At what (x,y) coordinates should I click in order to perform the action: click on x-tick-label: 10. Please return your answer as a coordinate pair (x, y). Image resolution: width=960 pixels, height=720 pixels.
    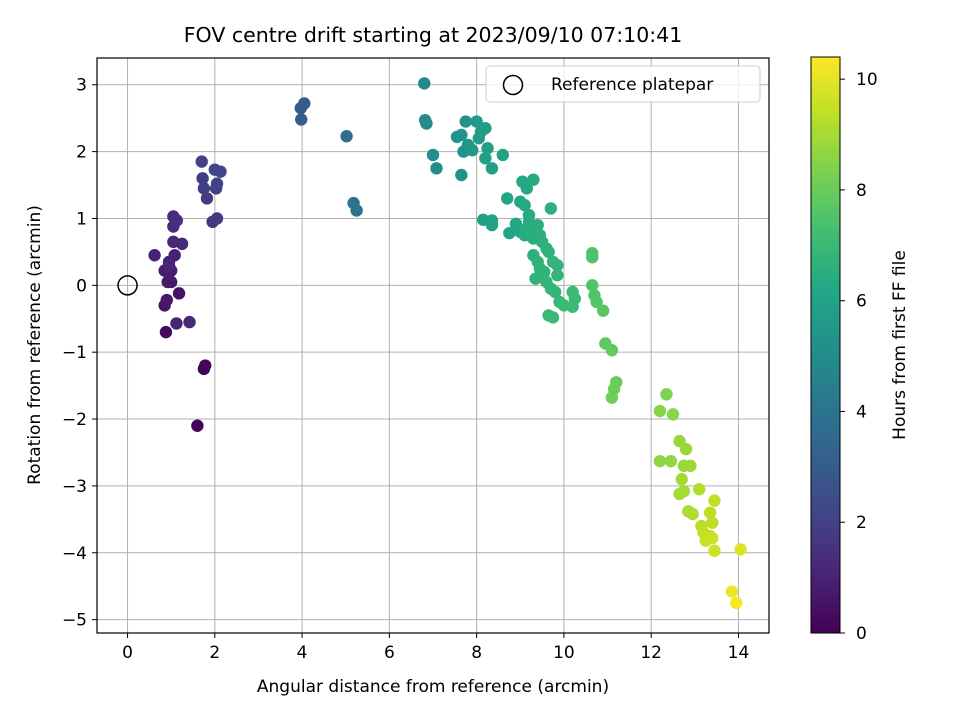
    Looking at the image, I should click on (564, 653).